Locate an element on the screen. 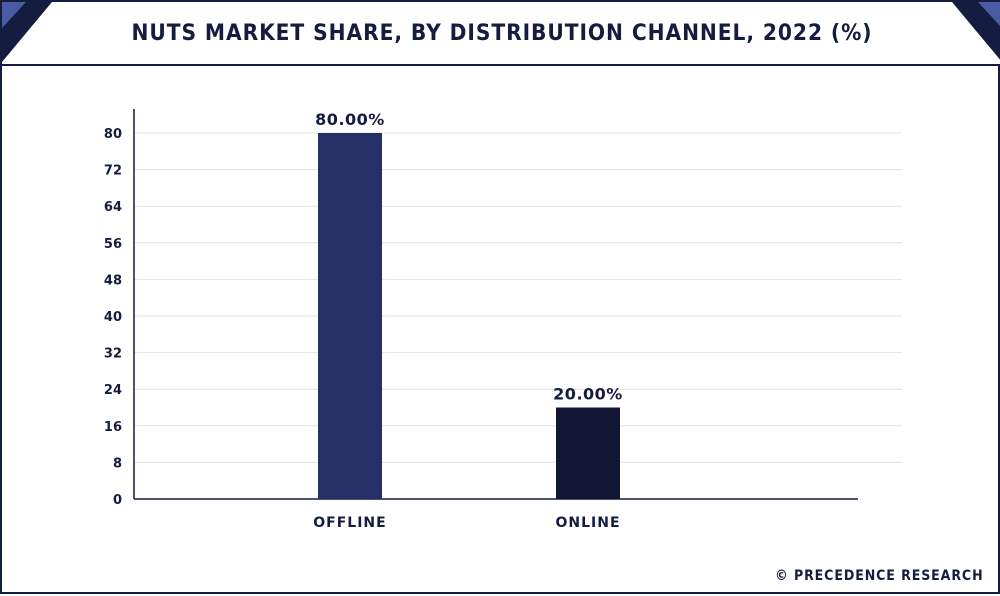  banner-corner-decorations is located at coordinates (501, 32).